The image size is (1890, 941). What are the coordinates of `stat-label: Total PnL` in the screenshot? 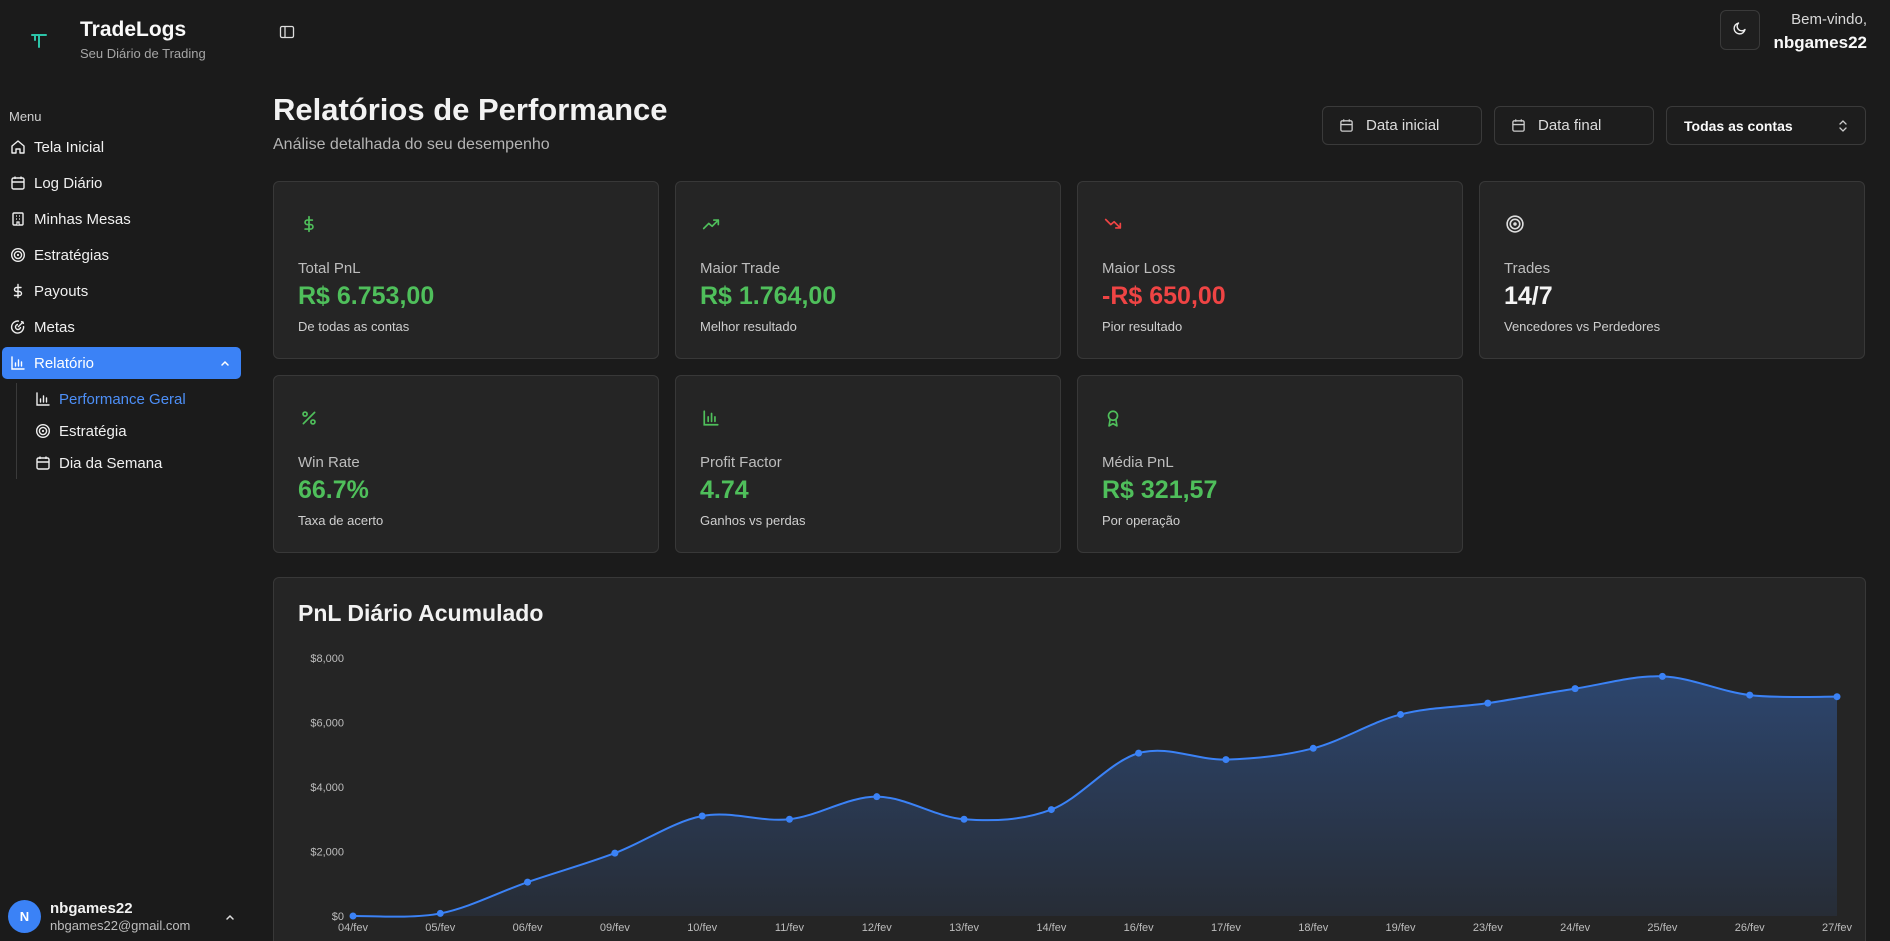 It's located at (329, 268).